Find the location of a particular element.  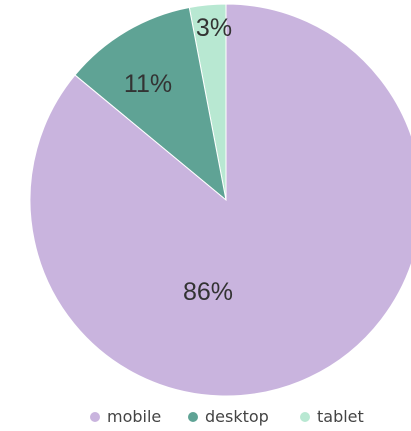

slice-label-mobile: 86% is located at coordinates (208, 292).